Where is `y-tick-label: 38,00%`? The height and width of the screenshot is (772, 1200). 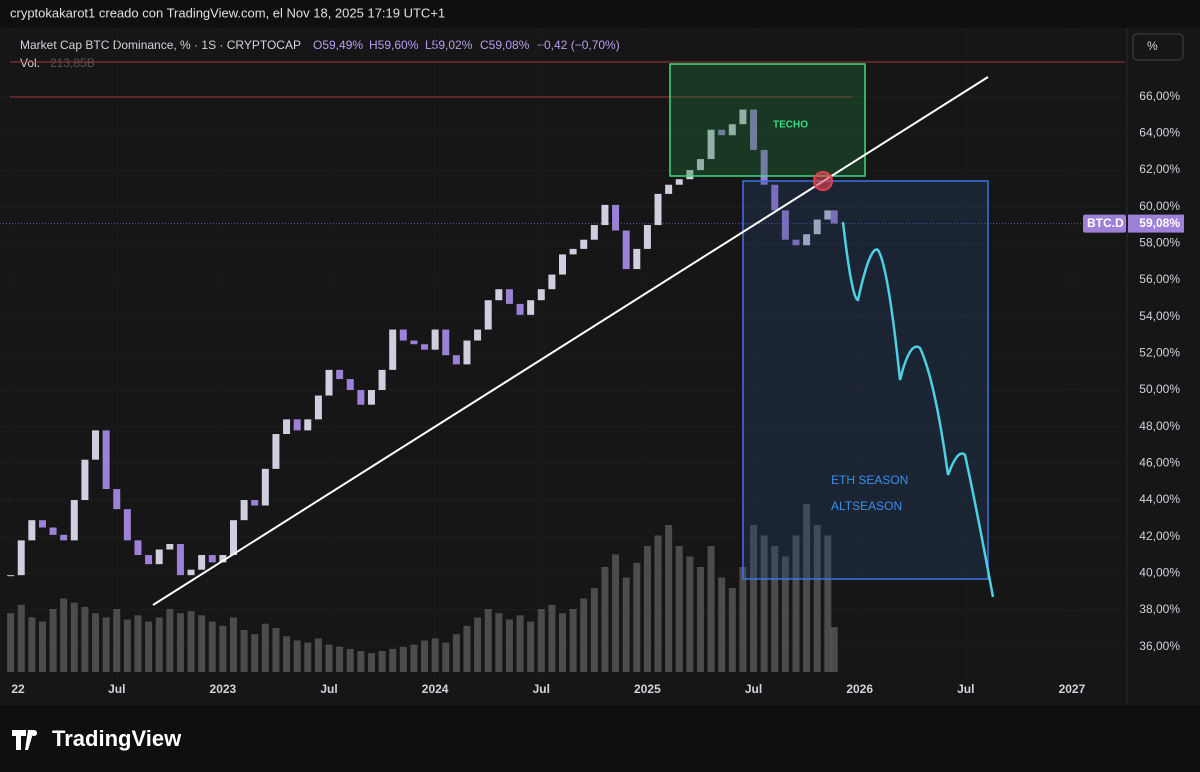
y-tick-label: 38,00% is located at coordinates (1159, 609).